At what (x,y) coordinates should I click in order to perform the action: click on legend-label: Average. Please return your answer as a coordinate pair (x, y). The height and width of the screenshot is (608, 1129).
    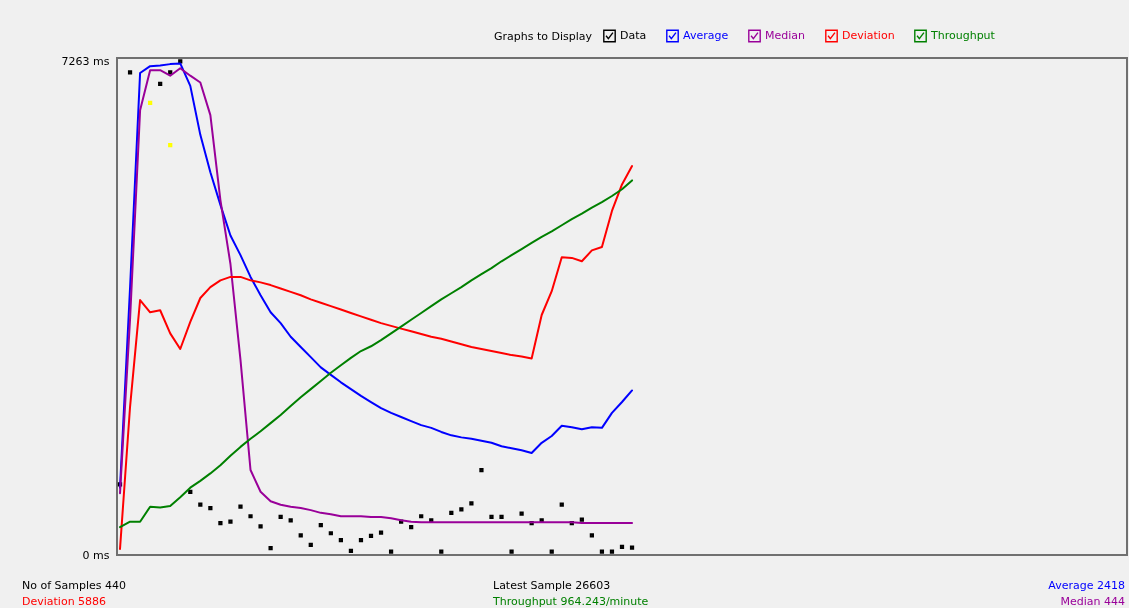
    Looking at the image, I should click on (706, 35).